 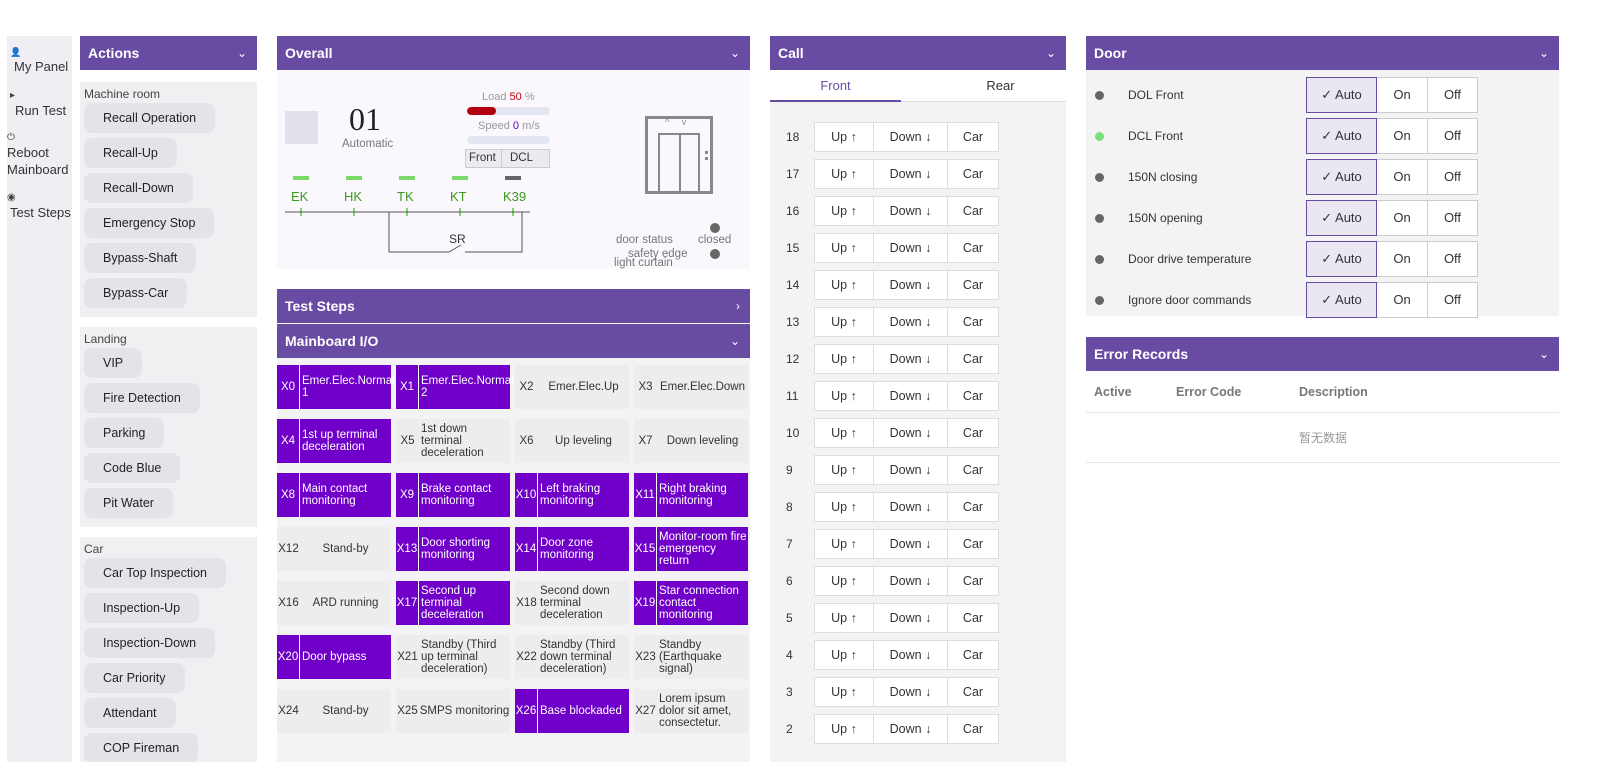 What do you see at coordinates (149, 223) in the screenshot?
I see `emergency-stop-button: Emergency Stop` at bounding box center [149, 223].